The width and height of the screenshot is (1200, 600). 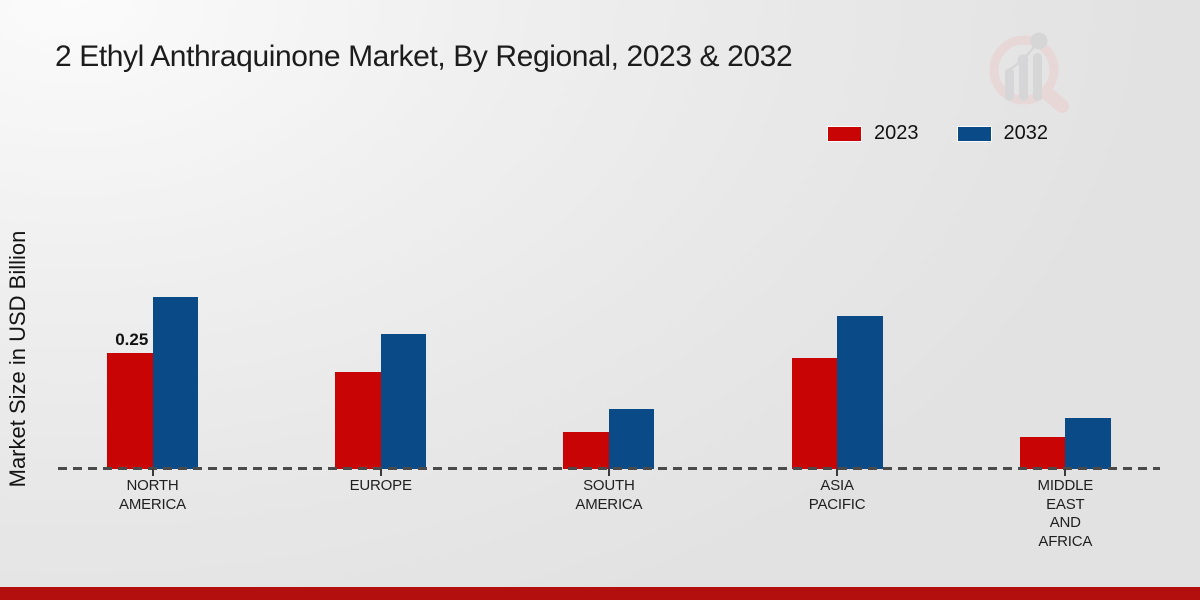 I want to click on category-label-north-america: NORTH AMERICA, so click(x=152, y=495).